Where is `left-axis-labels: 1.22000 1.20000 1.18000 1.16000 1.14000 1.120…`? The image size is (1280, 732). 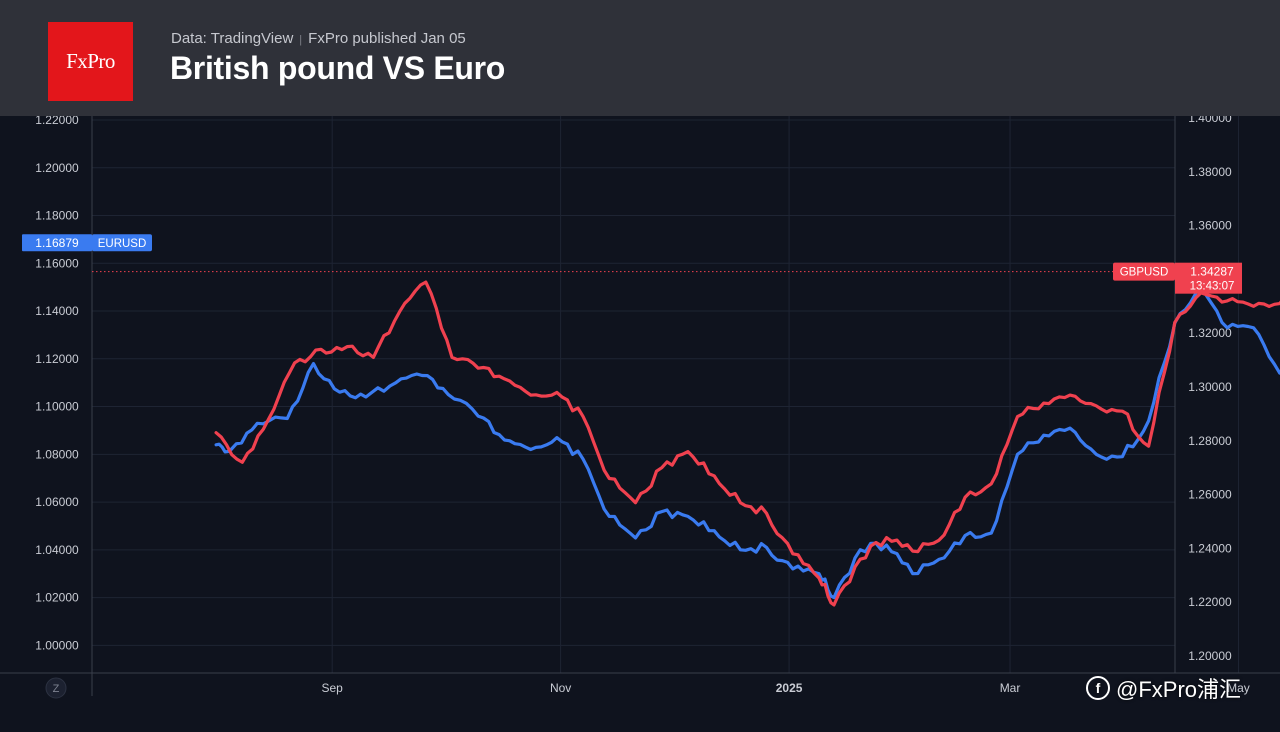
left-axis-labels: 1.22000 1.20000 1.18000 1.16000 1.14000 1.120… is located at coordinates (57, 384).